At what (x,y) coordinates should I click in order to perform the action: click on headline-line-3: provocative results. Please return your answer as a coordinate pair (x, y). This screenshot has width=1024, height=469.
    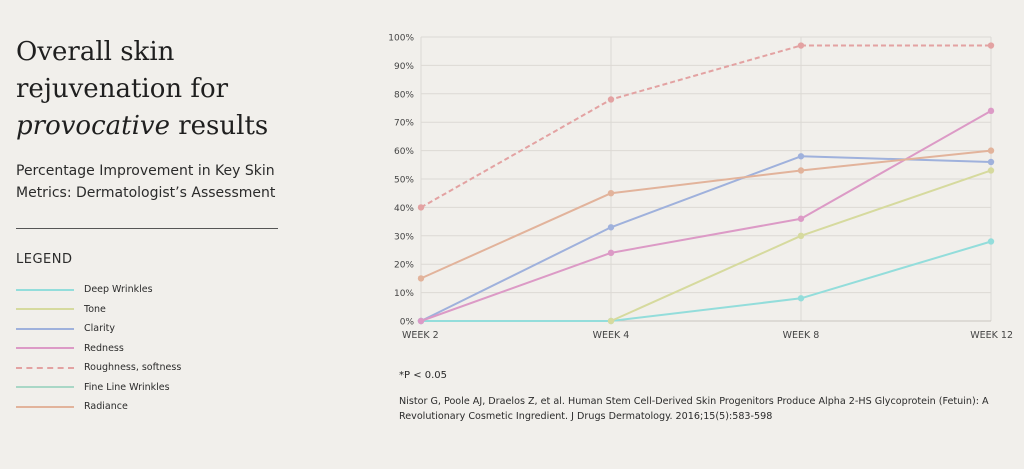
    Looking at the image, I should click on (166, 126).